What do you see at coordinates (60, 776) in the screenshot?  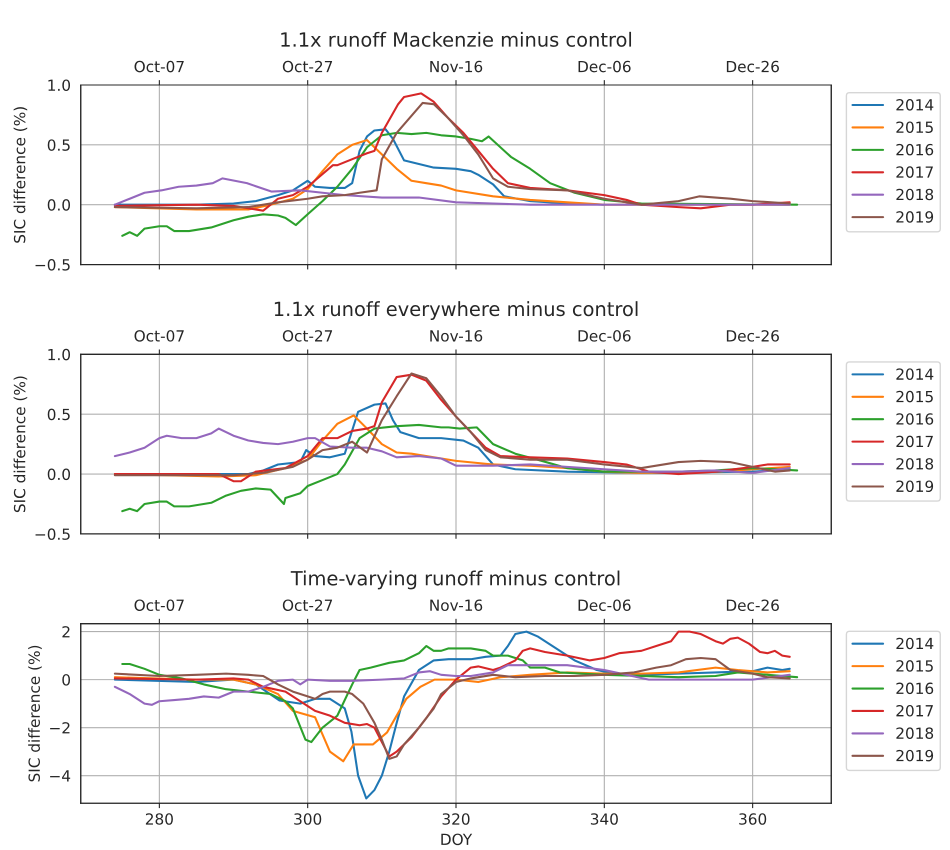 I see `y-tick-label: −4` at bounding box center [60, 776].